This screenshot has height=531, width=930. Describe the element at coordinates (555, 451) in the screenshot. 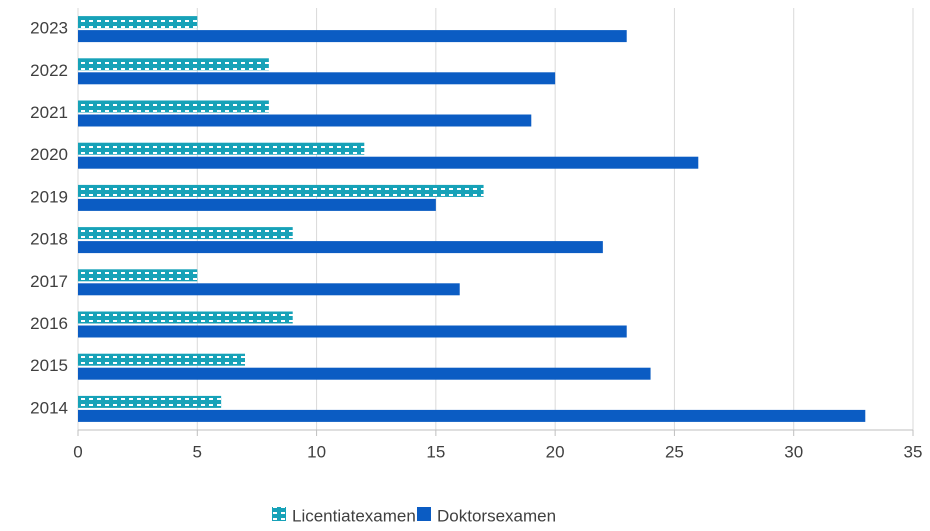

I see `x-tick-label: 20` at that location.